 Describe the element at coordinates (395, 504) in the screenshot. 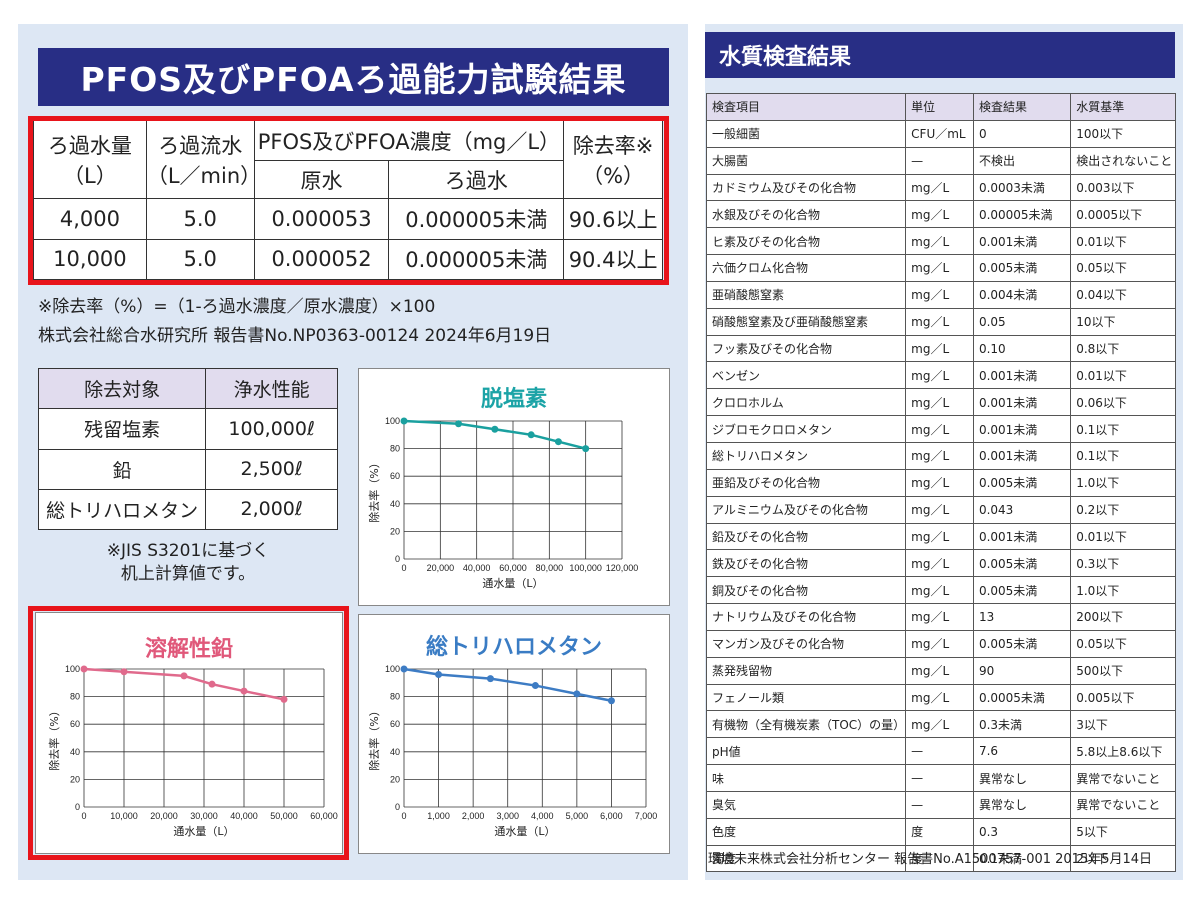

I see `y-tick-label: 40` at that location.